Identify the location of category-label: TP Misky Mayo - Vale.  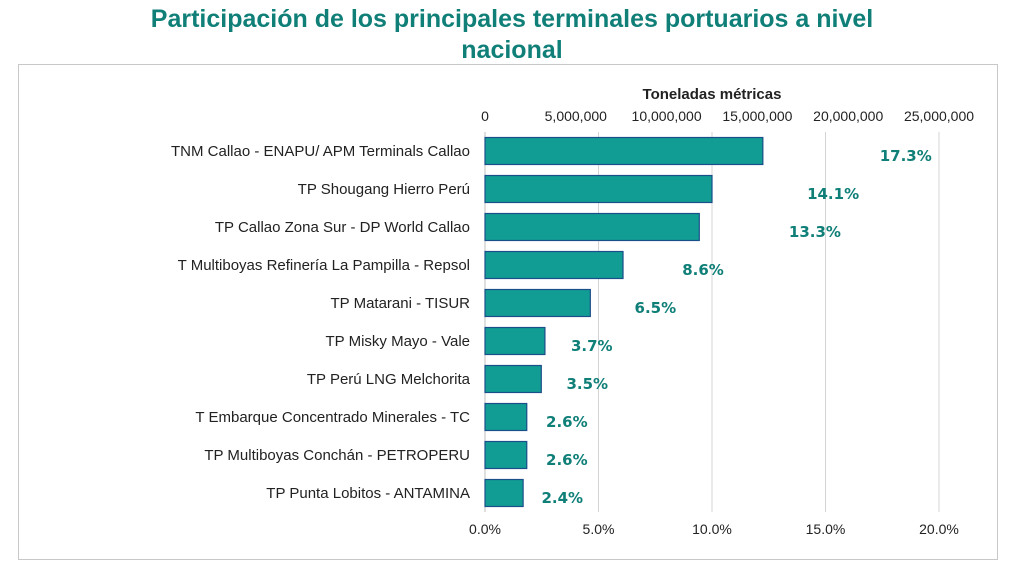
(398, 341).